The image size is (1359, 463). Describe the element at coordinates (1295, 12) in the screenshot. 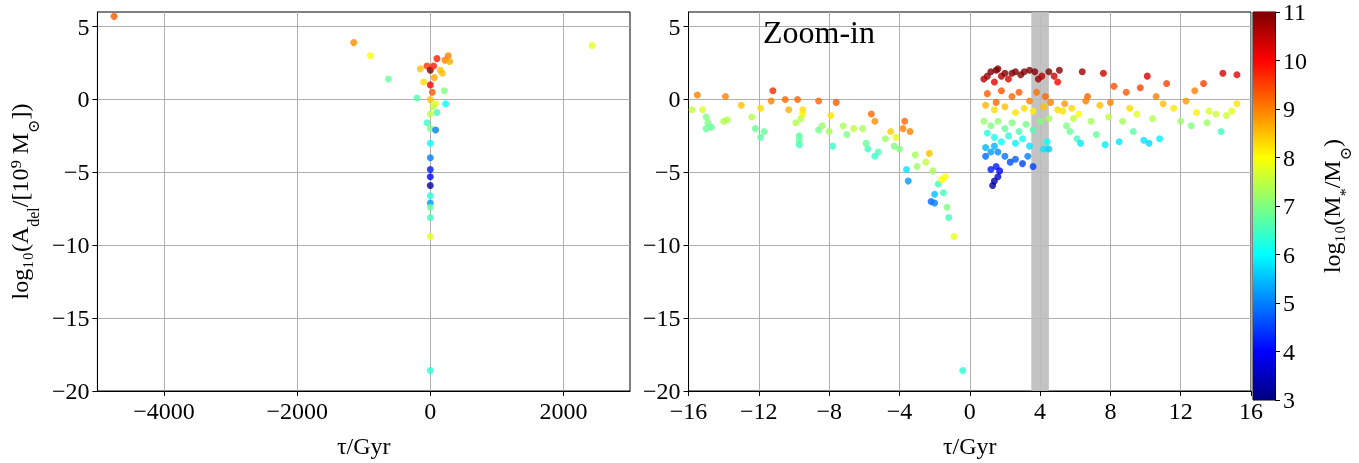

I see `color-bar-label: 11` at that location.